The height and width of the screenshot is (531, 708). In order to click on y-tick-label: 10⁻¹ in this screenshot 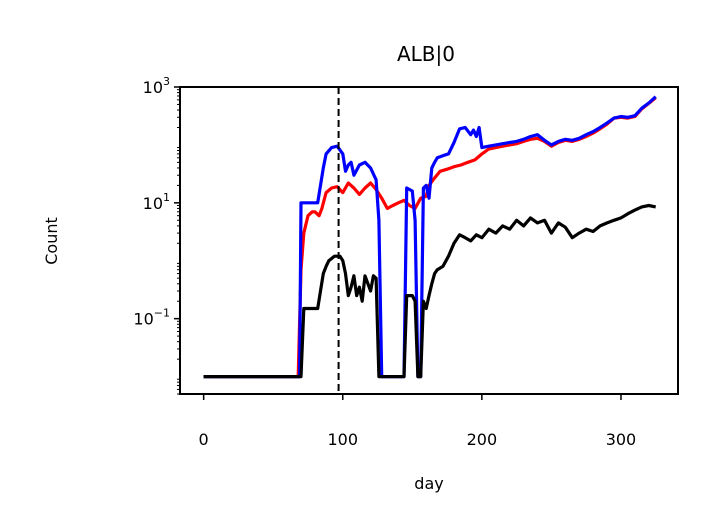, I will do `click(151, 318)`.